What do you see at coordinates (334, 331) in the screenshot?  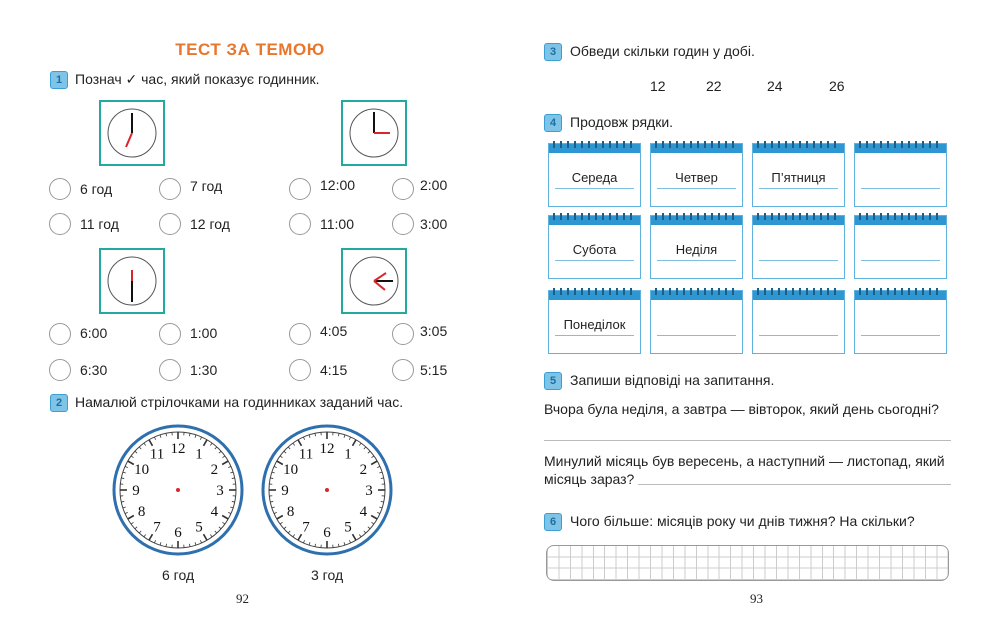 I see `option-label: 4:05` at bounding box center [334, 331].